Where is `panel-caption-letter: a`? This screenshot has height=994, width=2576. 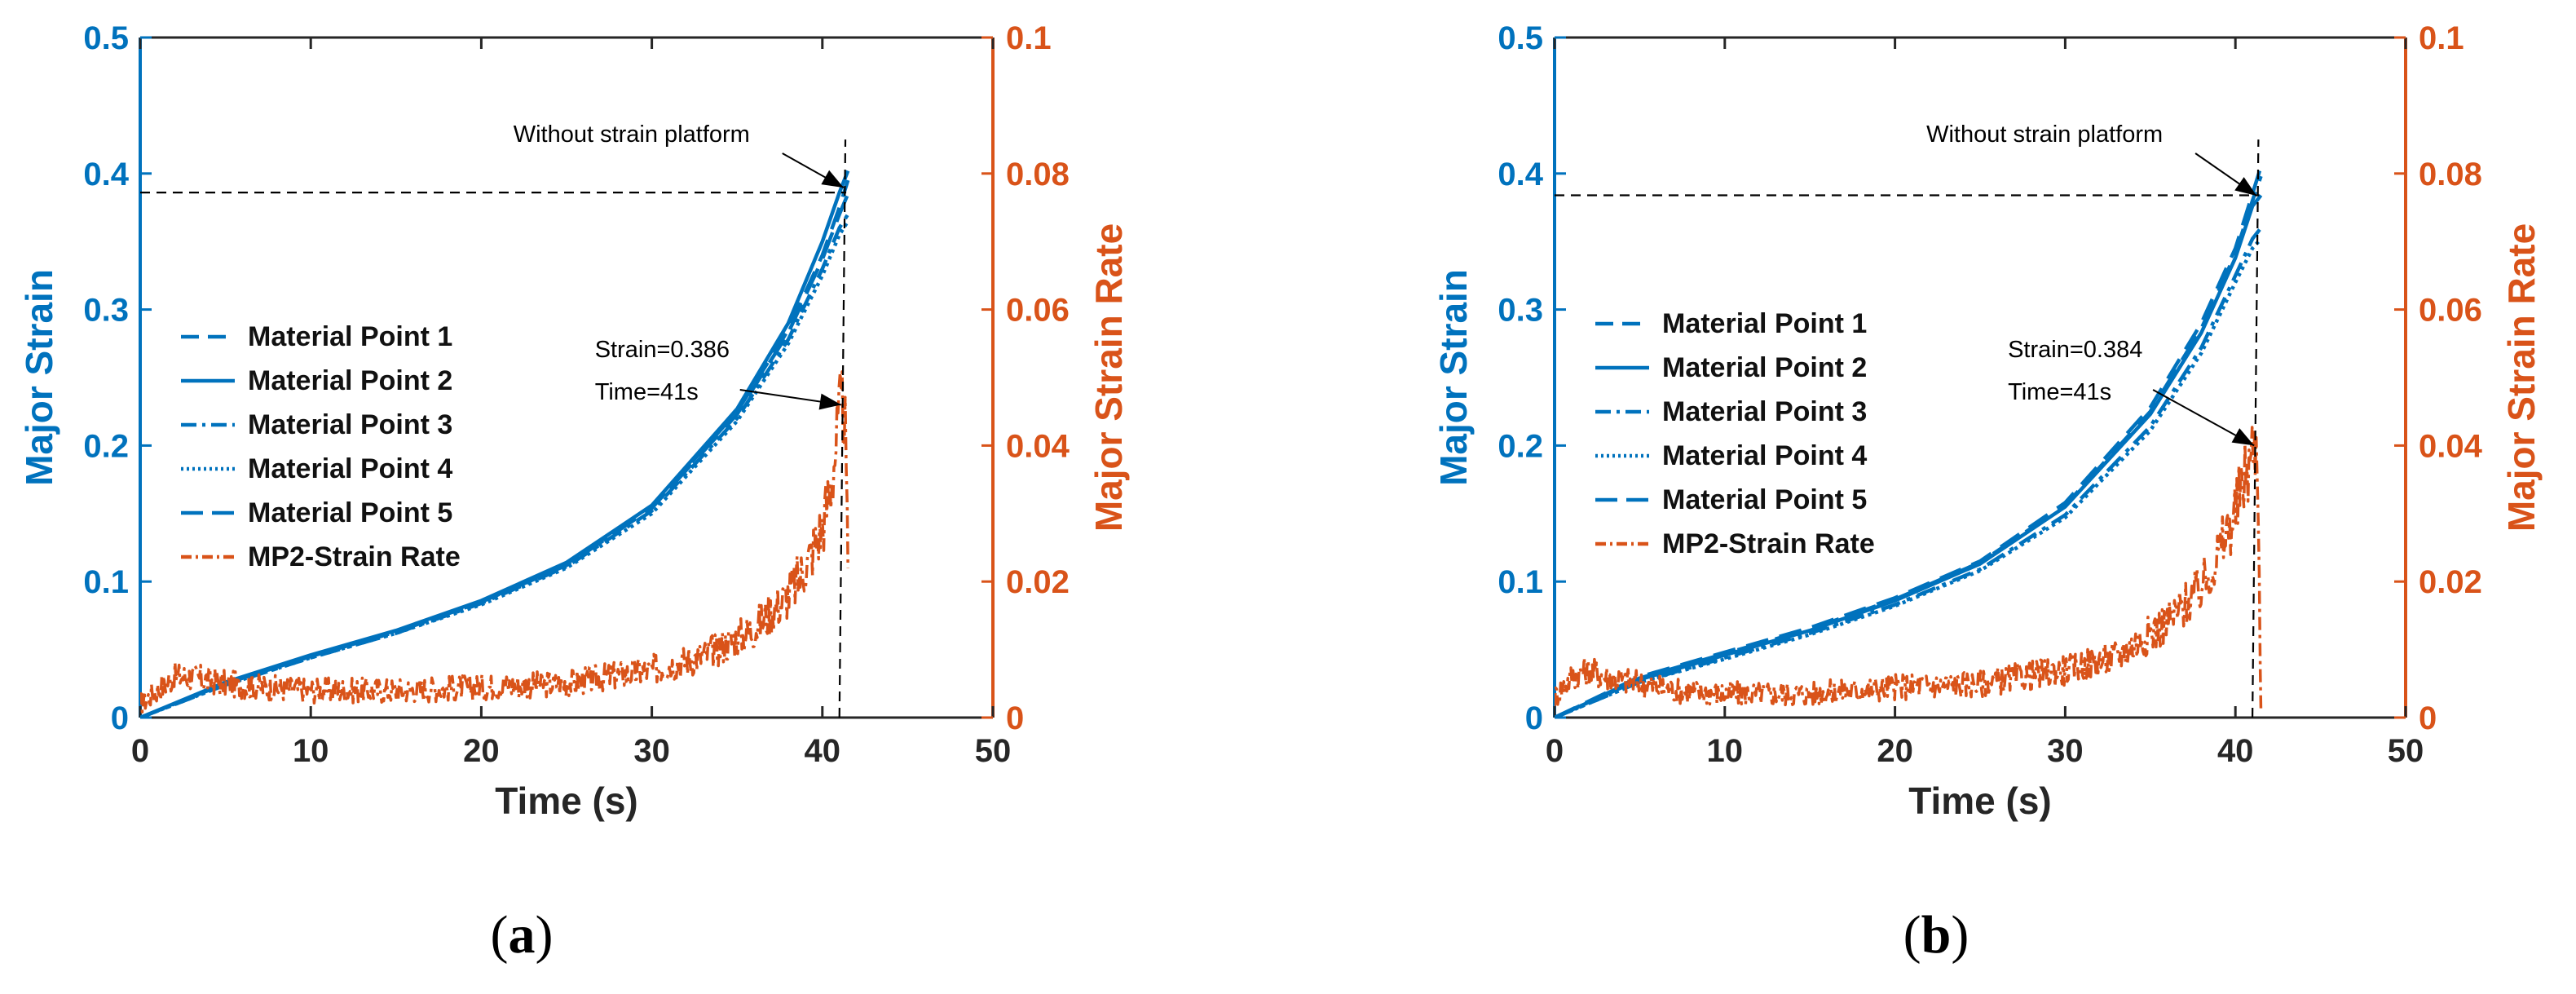 panel-caption-letter: a is located at coordinates (522, 935).